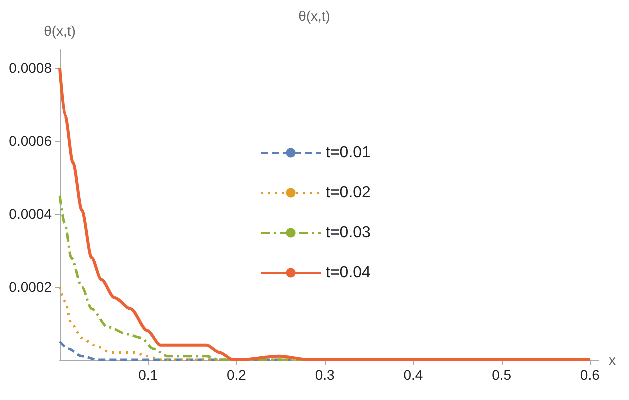  Describe the element at coordinates (30, 214) in the screenshot. I see `y-tick-label: 0.0004` at that location.